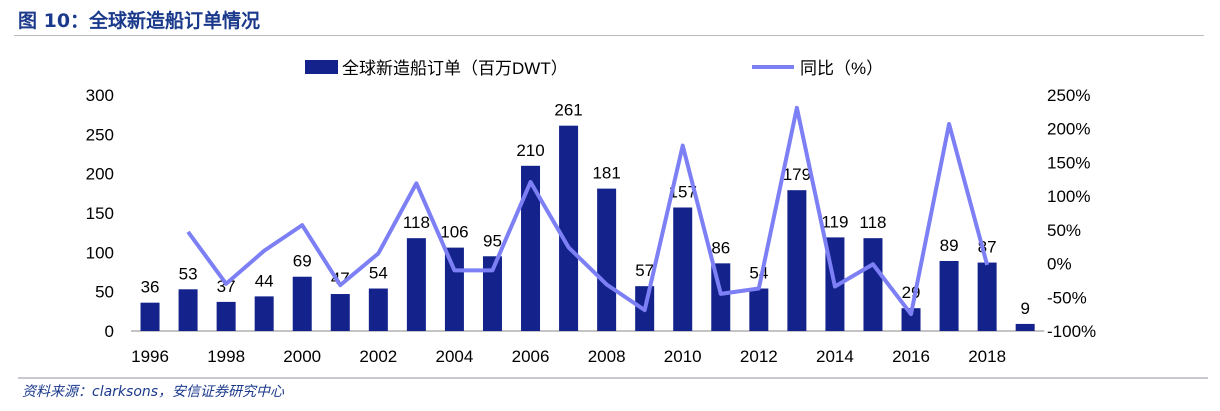  What do you see at coordinates (1059, 264) in the screenshot?
I see `right-tick-label: 0%` at bounding box center [1059, 264].